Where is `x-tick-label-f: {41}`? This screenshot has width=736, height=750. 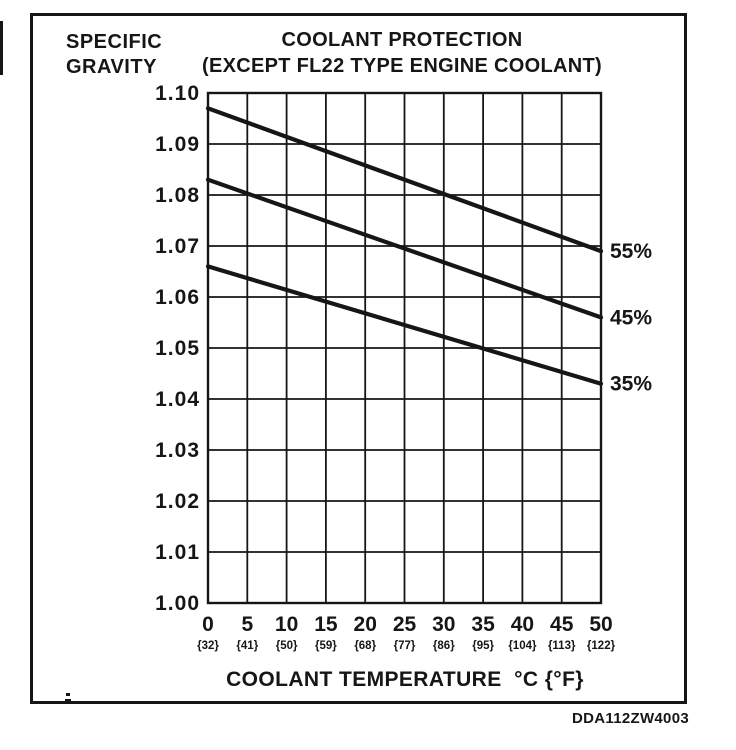 x-tick-label-f: {41} is located at coordinates (247, 646).